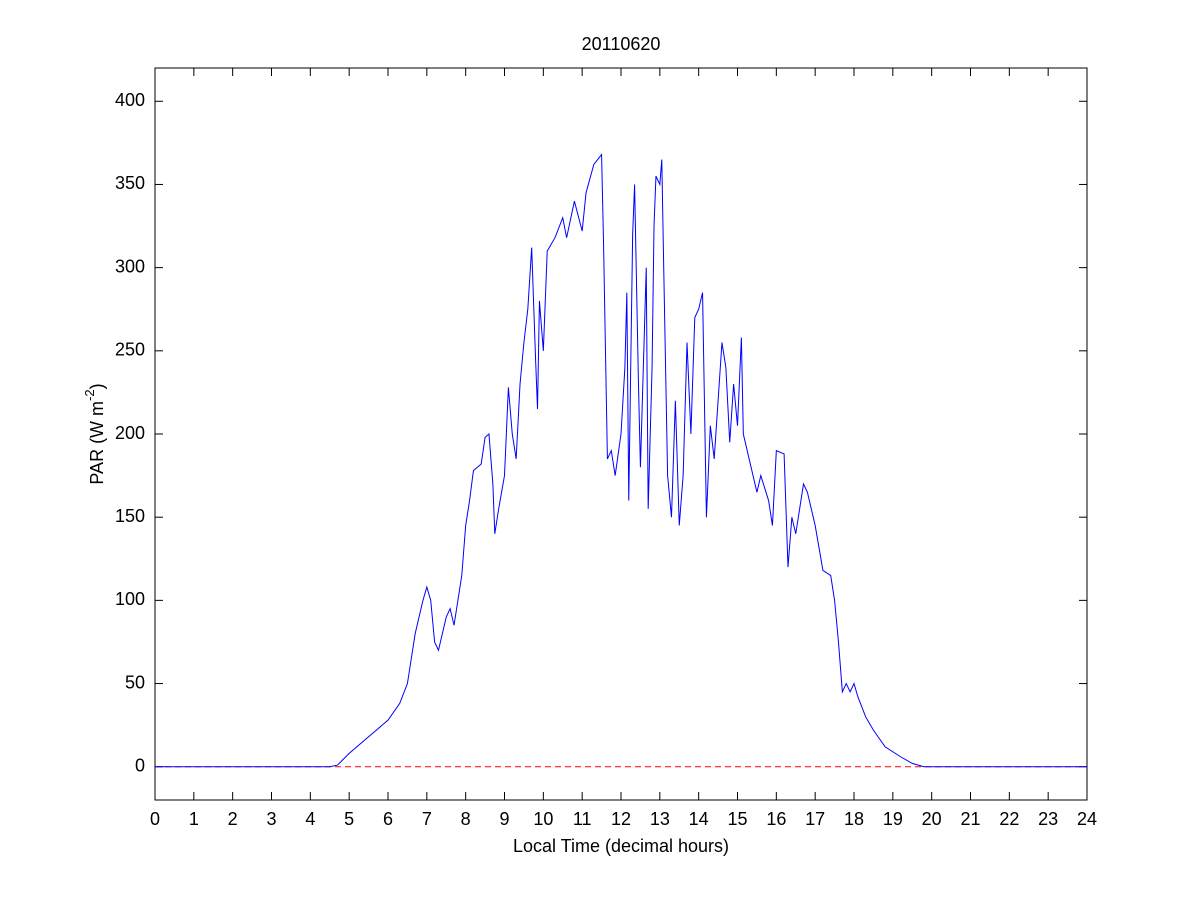  What do you see at coordinates (388, 819) in the screenshot?
I see `x-tick-label: 6` at bounding box center [388, 819].